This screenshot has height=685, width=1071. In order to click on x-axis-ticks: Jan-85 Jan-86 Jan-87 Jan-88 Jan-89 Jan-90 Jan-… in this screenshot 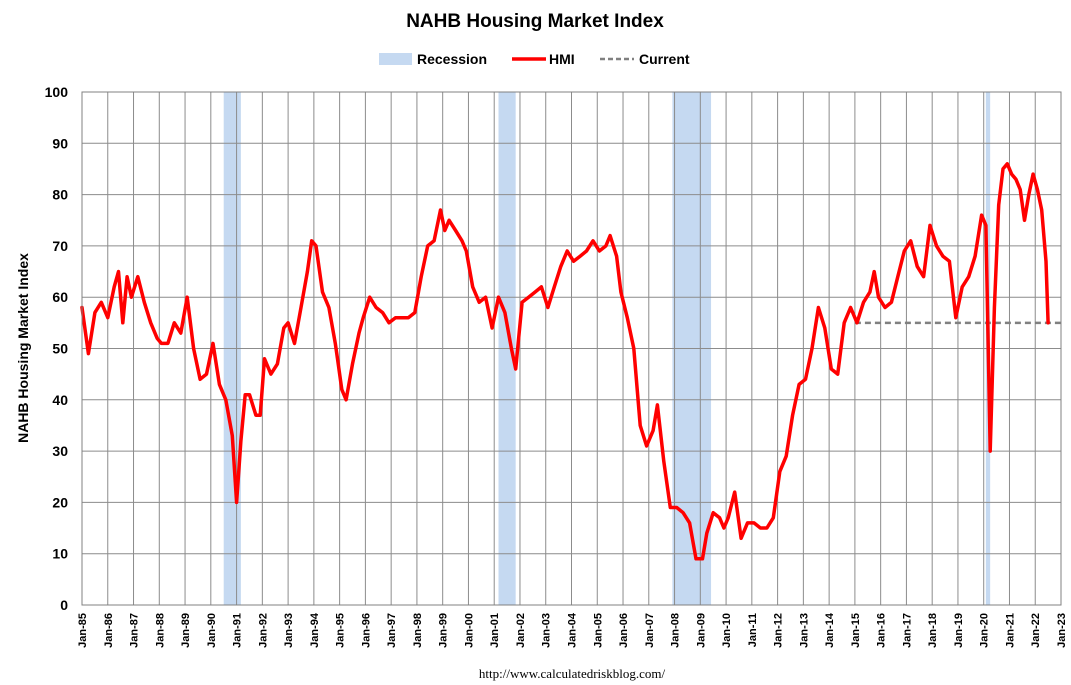, I will do `click(572, 630)`.